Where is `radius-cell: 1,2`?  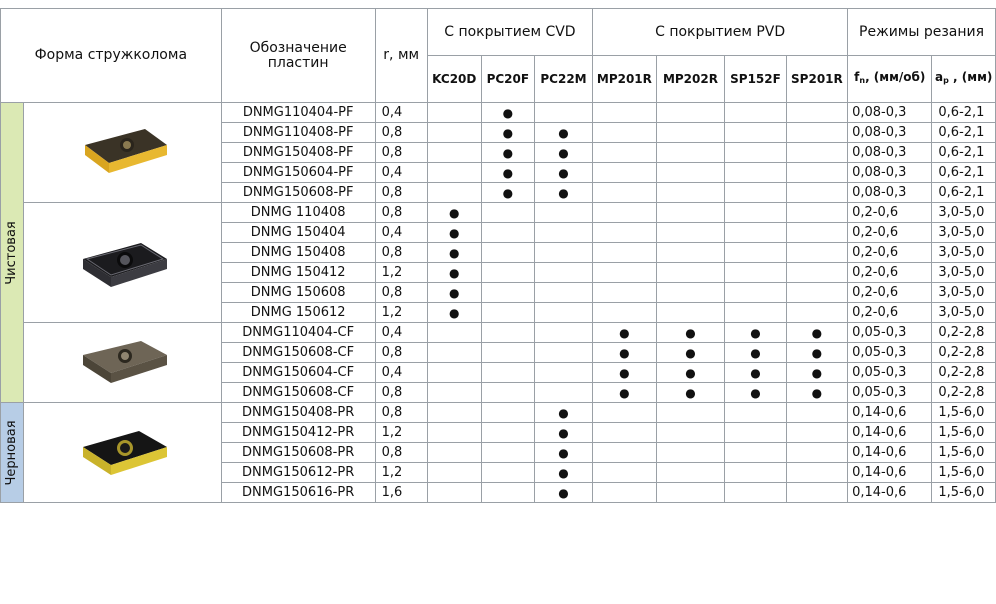 radius-cell: 1,2 is located at coordinates (401, 472).